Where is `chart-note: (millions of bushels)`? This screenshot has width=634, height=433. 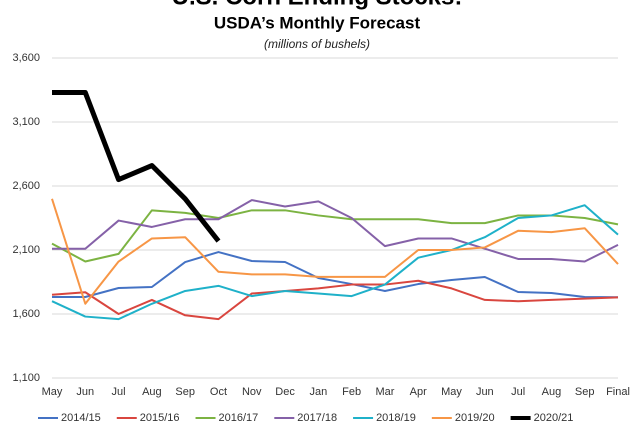 chart-note: (millions of bushels) is located at coordinates (317, 44).